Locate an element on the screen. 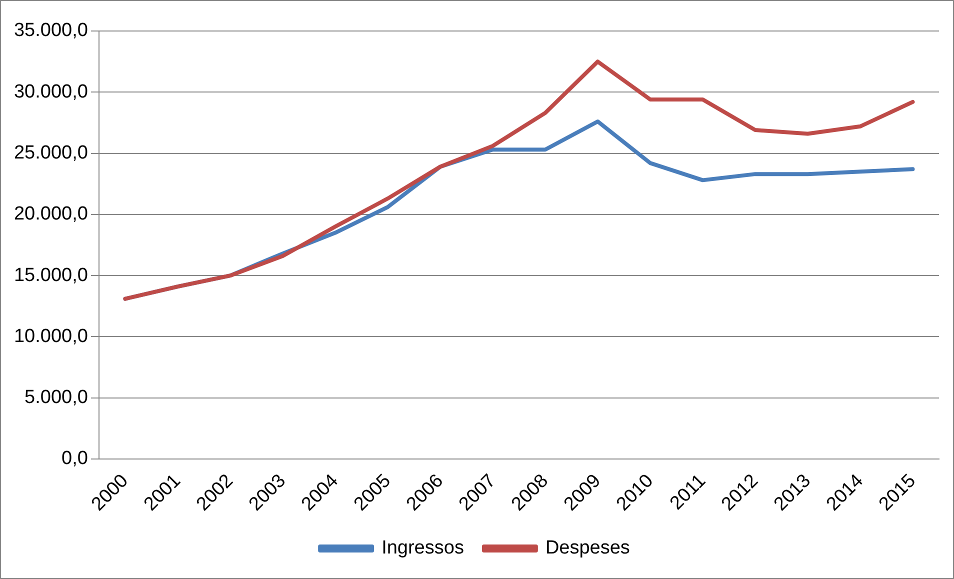  y-tick-label: 0,0 is located at coordinates (75, 459).